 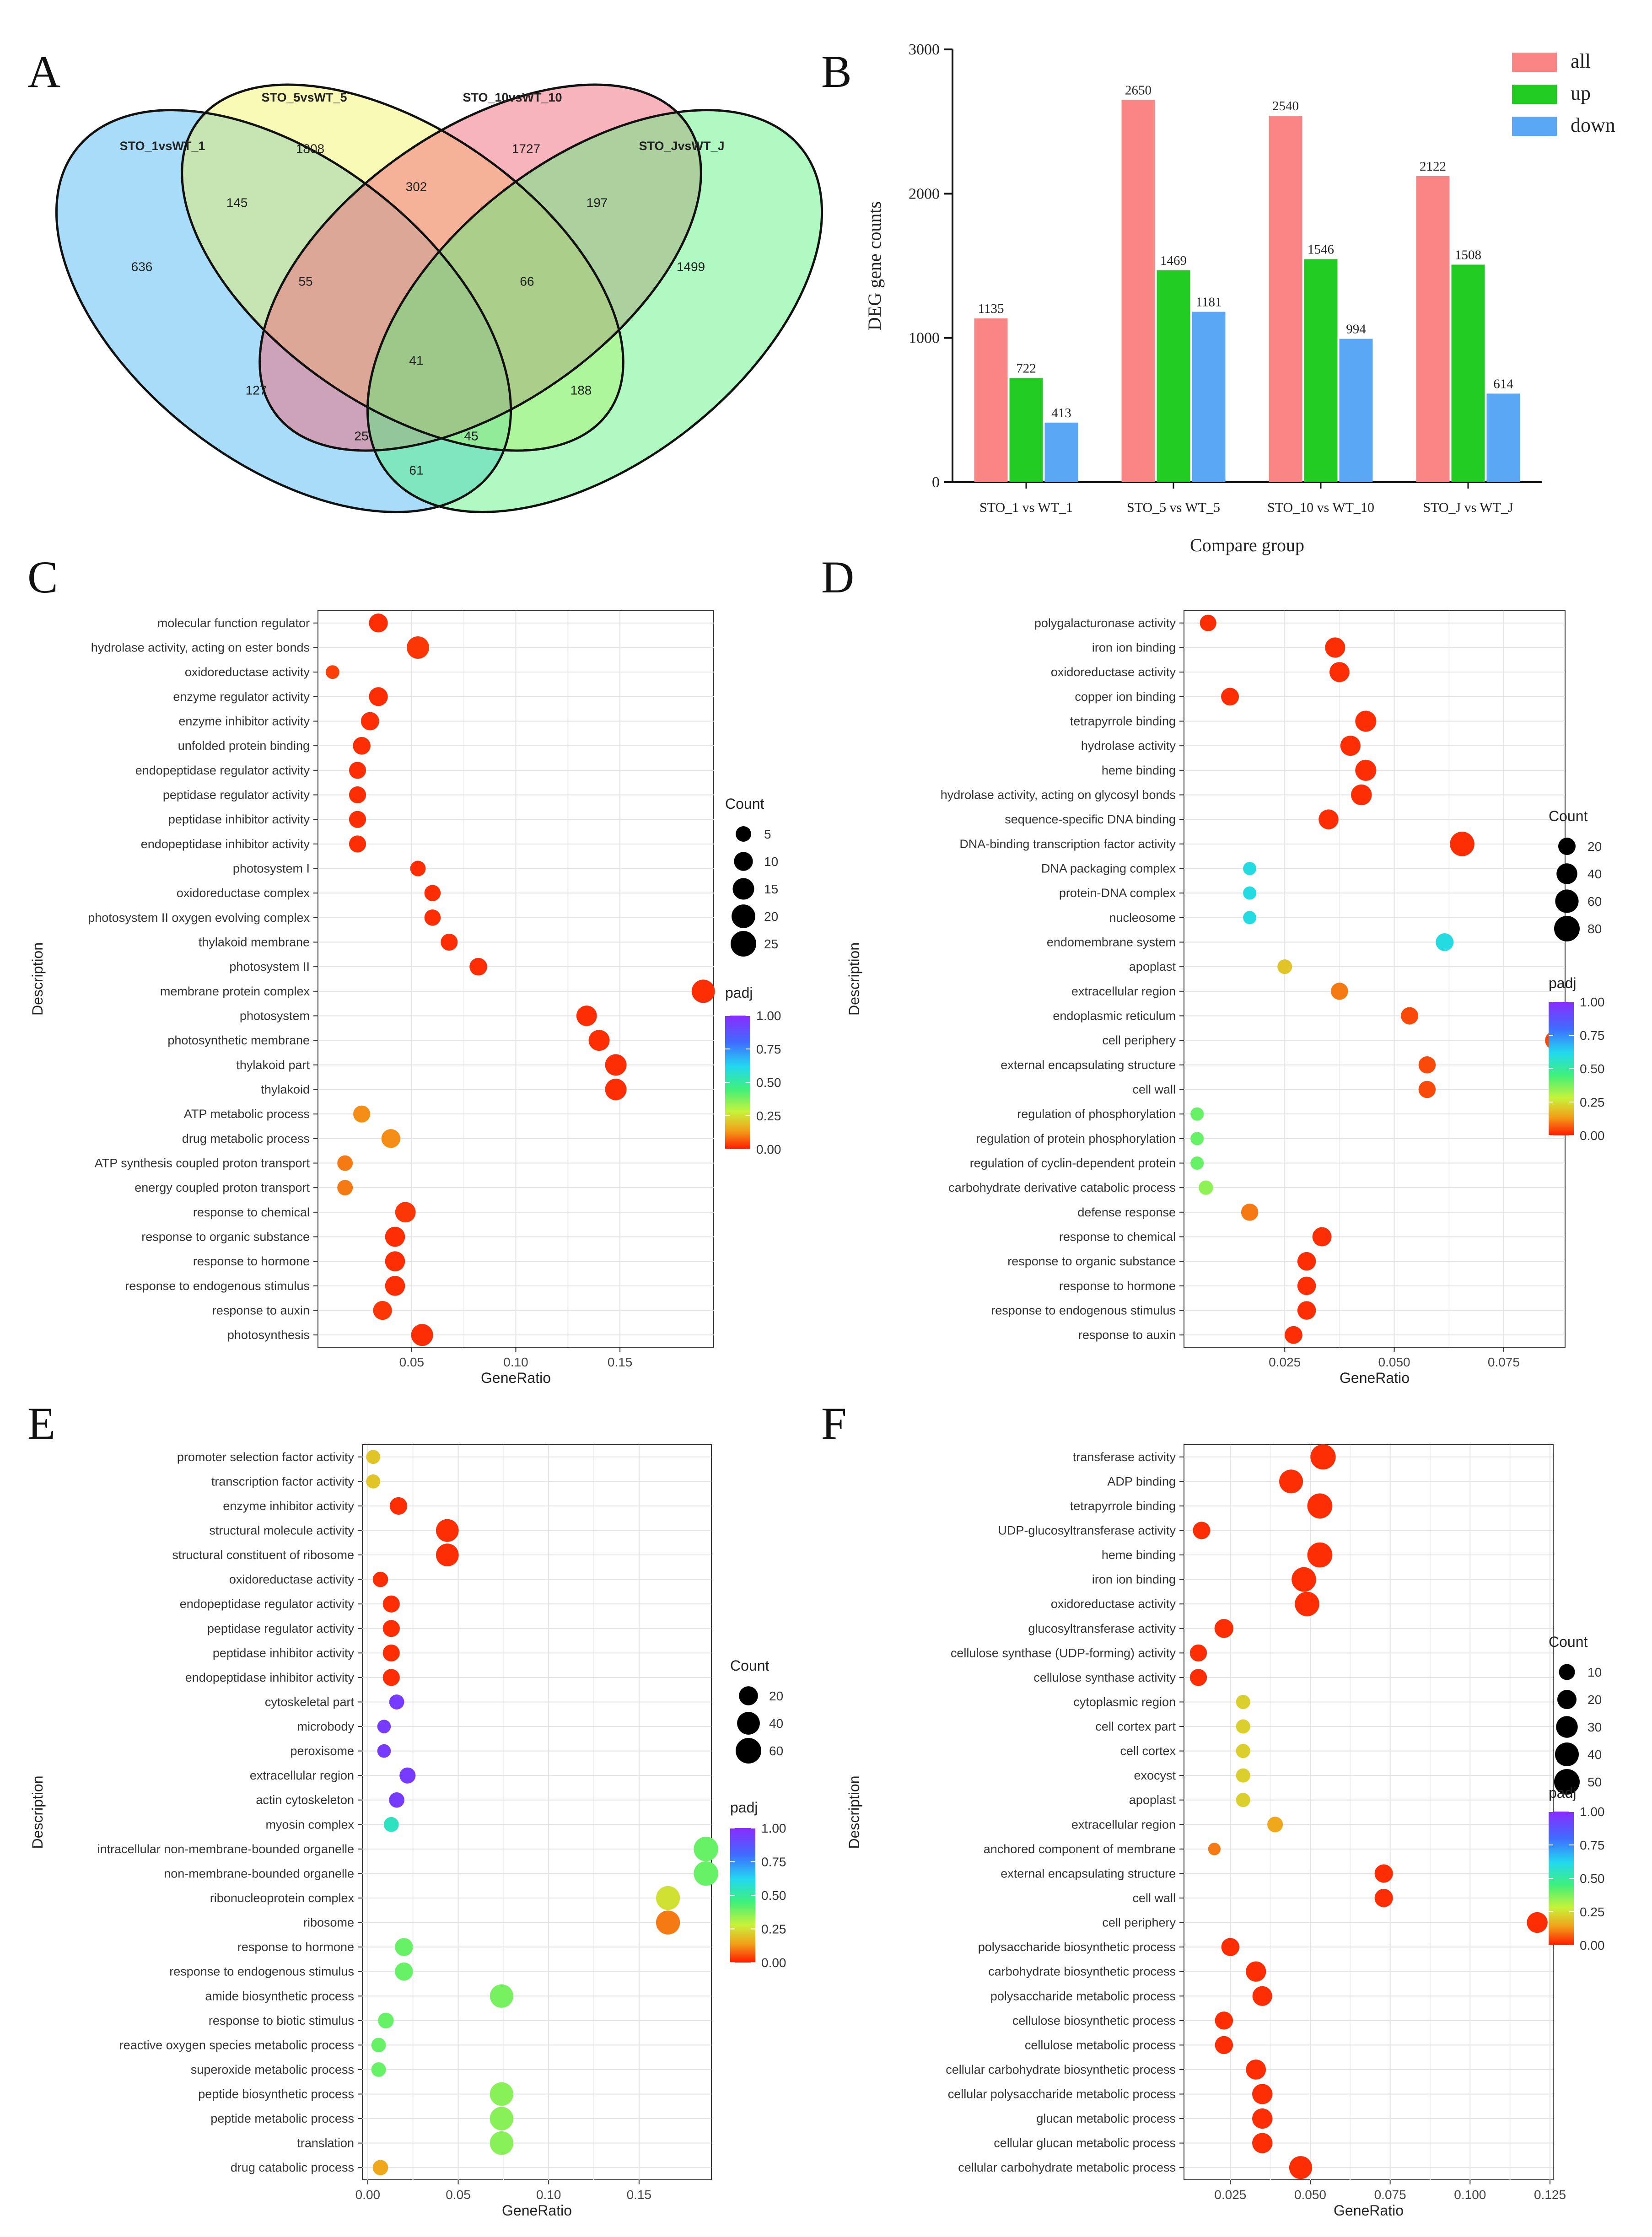 I want to click on term-label: polysaccharide metabolic process, so click(x=1083, y=1996).